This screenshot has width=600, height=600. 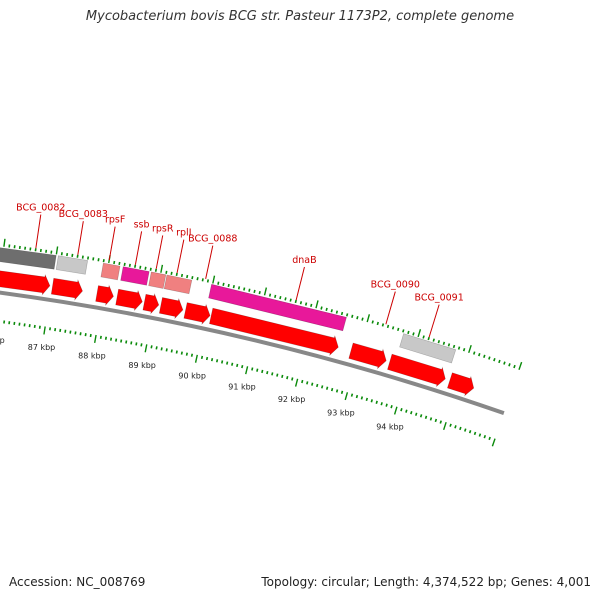 I want to click on inner-major-tick, so click(x=247, y=370).